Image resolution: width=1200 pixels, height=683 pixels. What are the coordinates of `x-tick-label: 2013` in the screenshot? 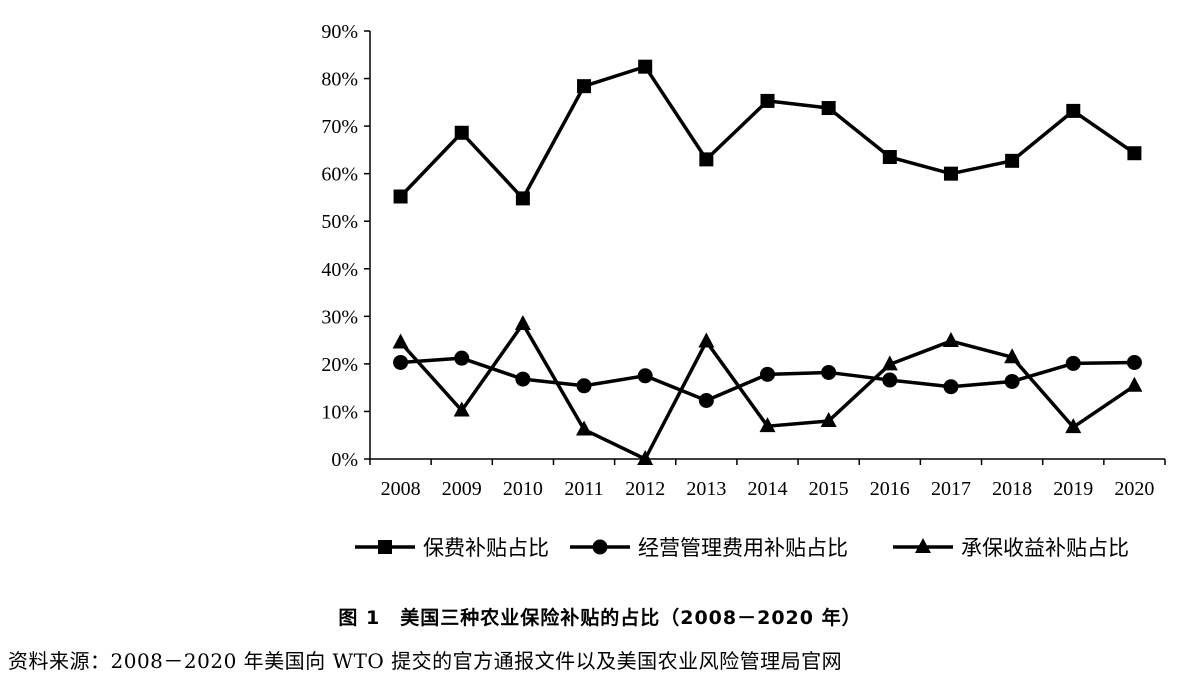 It's located at (706, 489).